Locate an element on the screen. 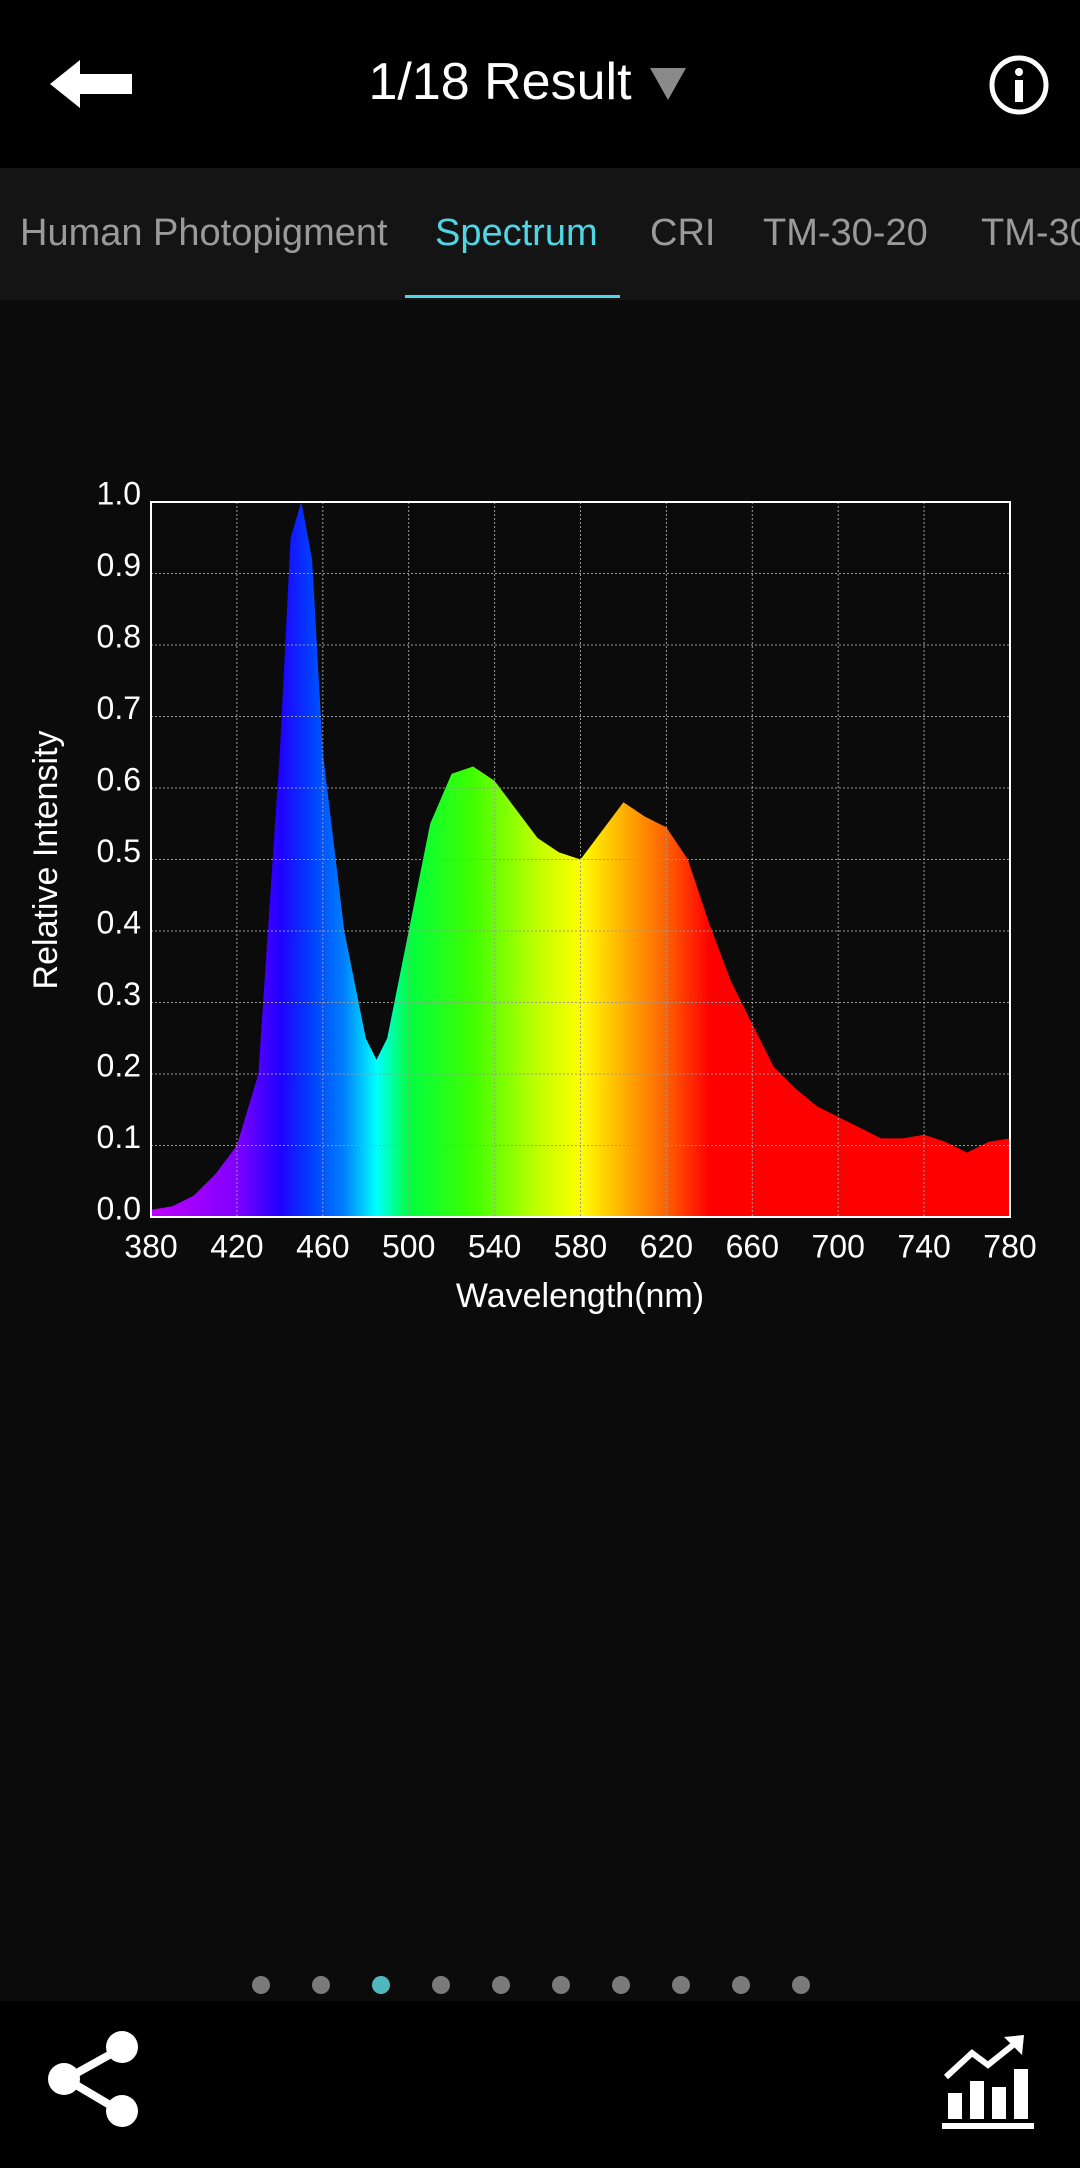 Image resolution: width=1080 pixels, height=2168 pixels. y-tick-label: 0.4 is located at coordinates (119, 922).